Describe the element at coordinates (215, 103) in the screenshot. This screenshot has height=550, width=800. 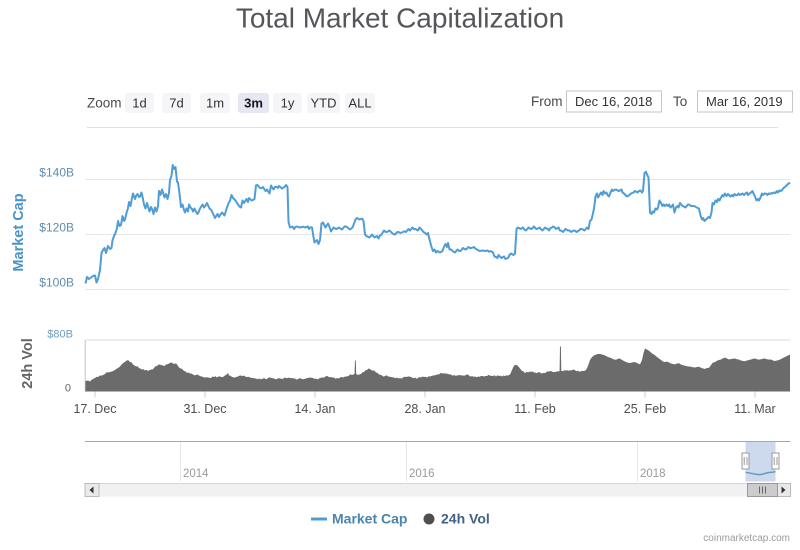
I see `svg-text: 1m` at that location.